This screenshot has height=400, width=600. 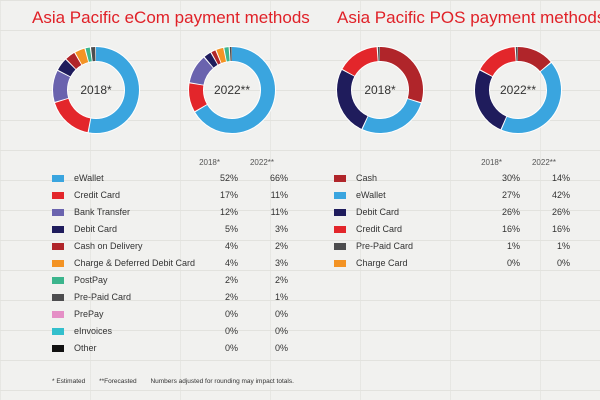 I want to click on pos-col-2018: 2018*, so click(x=491, y=162).